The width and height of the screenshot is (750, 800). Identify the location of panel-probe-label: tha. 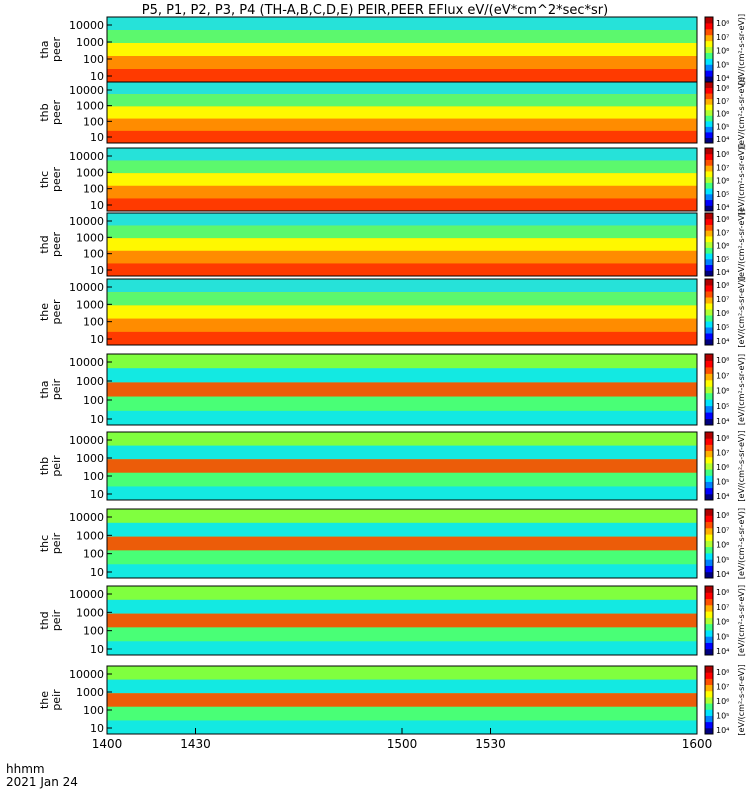
(44, 389).